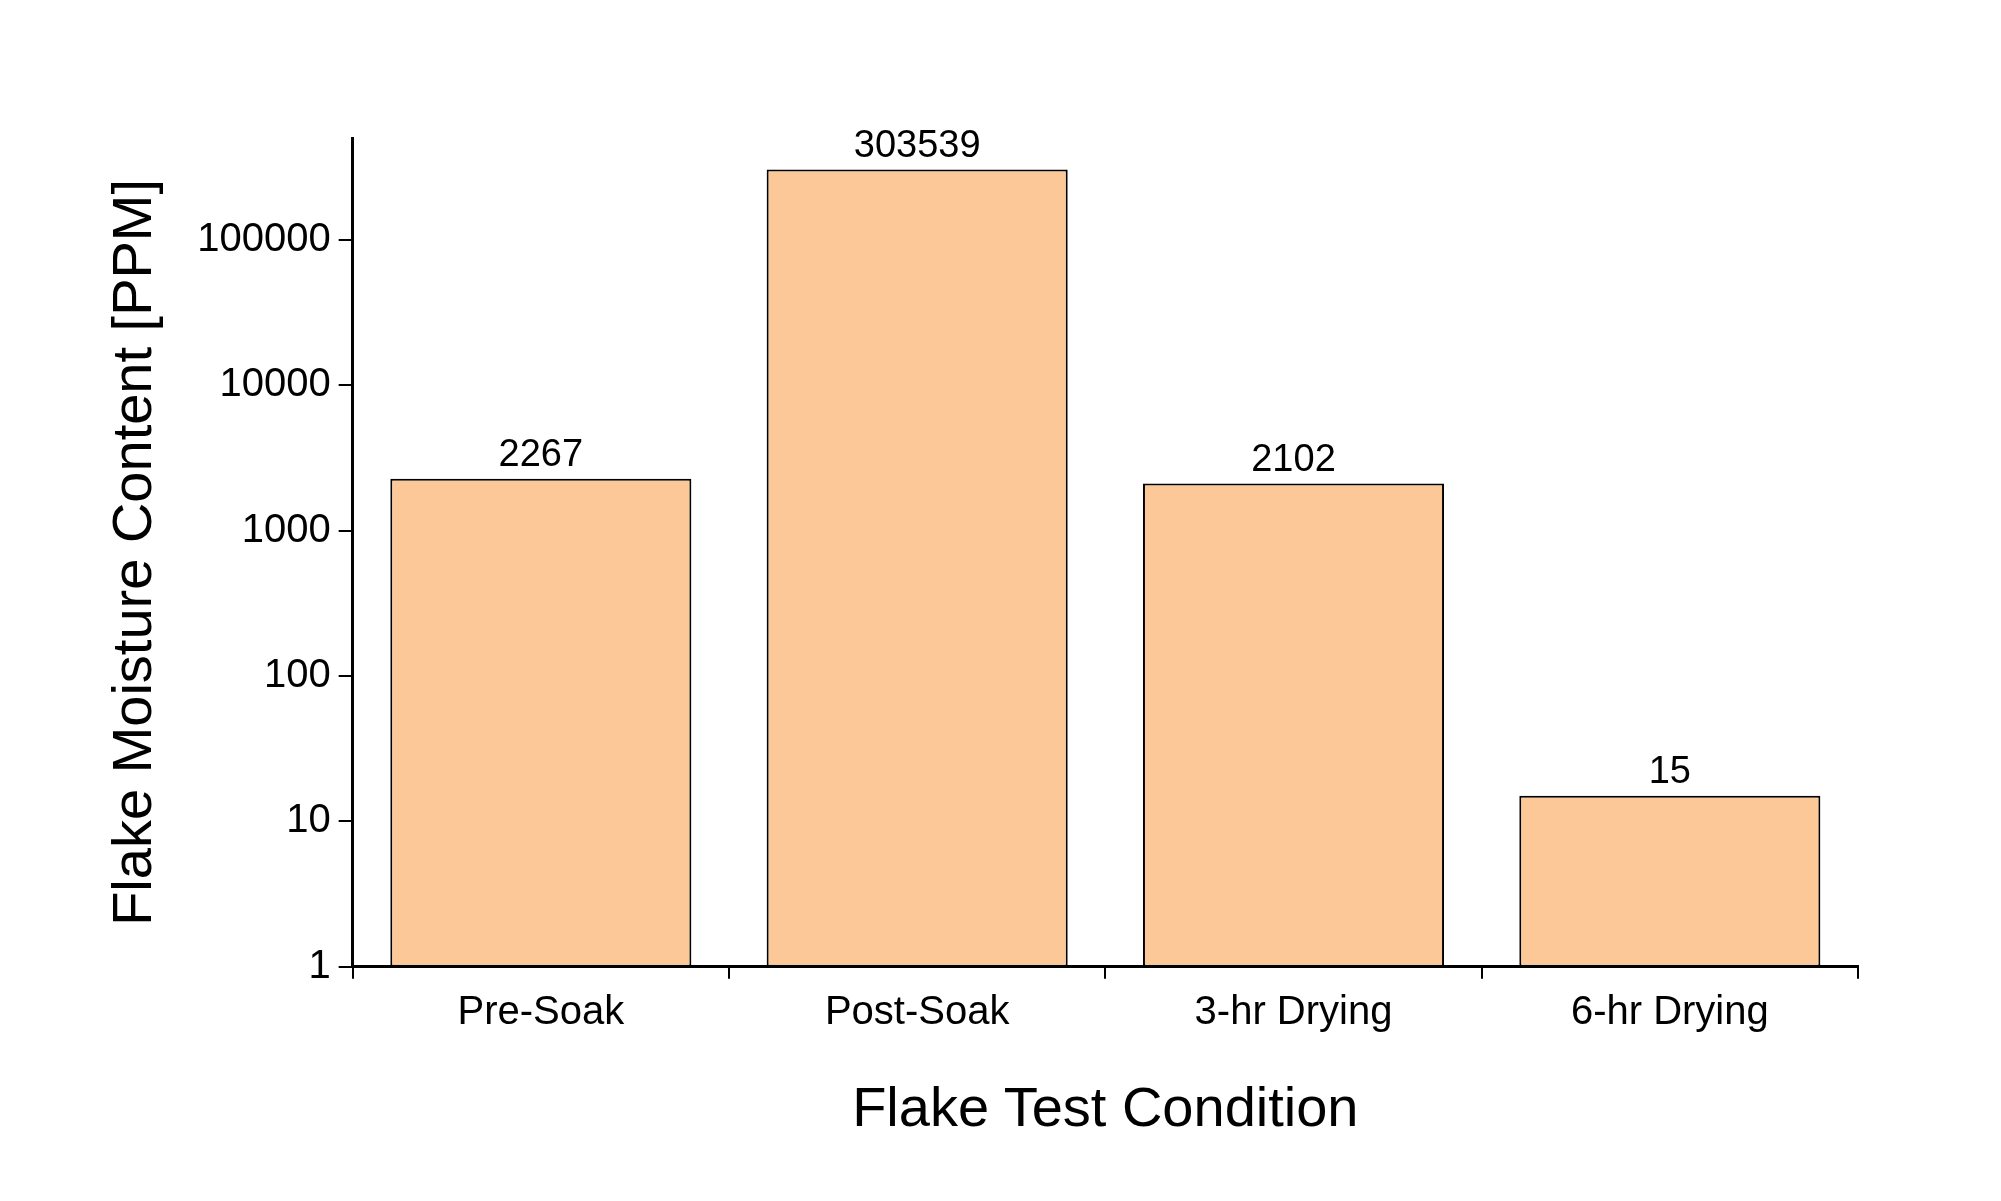 The image size is (2001, 1201). What do you see at coordinates (308, 818) in the screenshot?
I see `y-tick-label: 10` at bounding box center [308, 818].